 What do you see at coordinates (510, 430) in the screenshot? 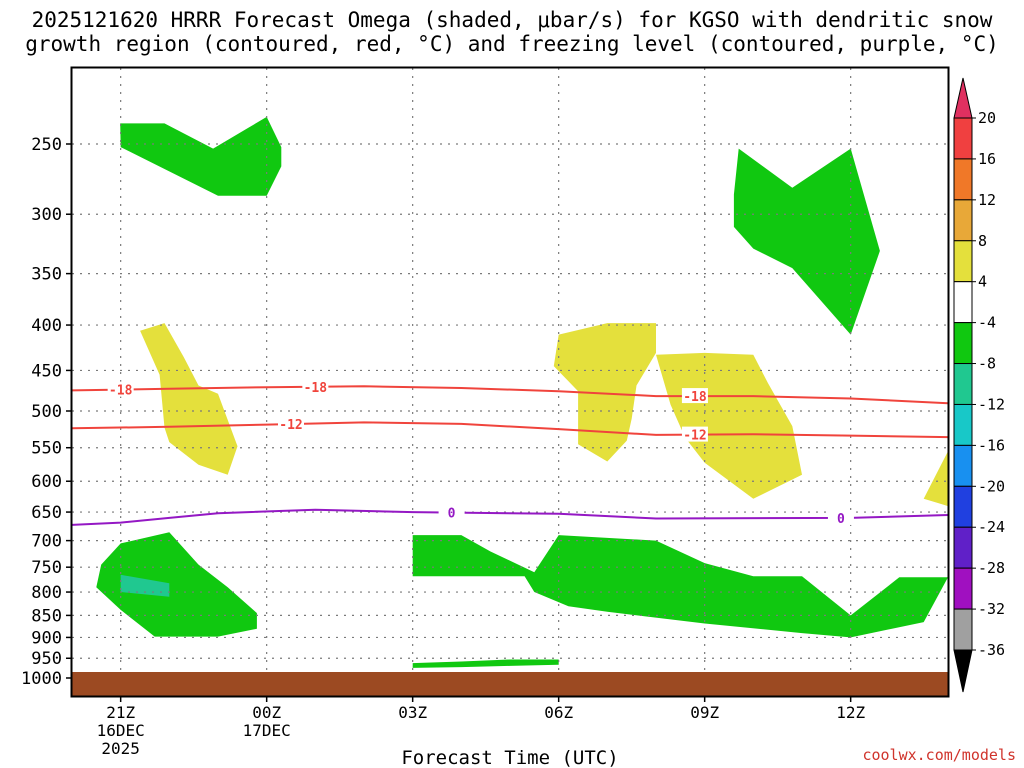
I see `contour-line--12` at bounding box center [510, 430].